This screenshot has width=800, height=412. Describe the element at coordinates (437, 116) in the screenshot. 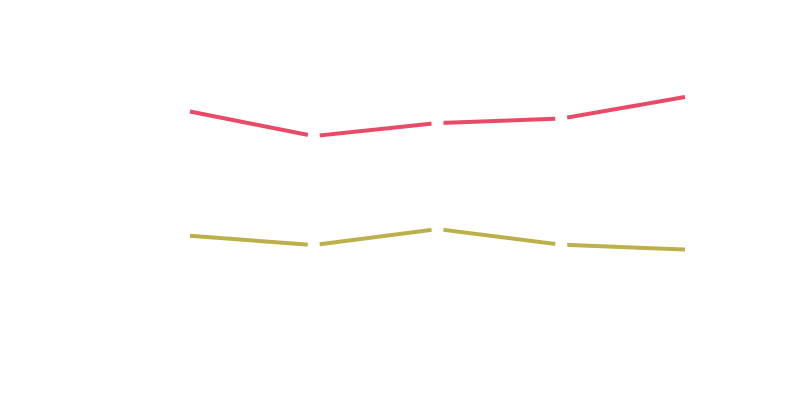

I see `series-1-line` at that location.